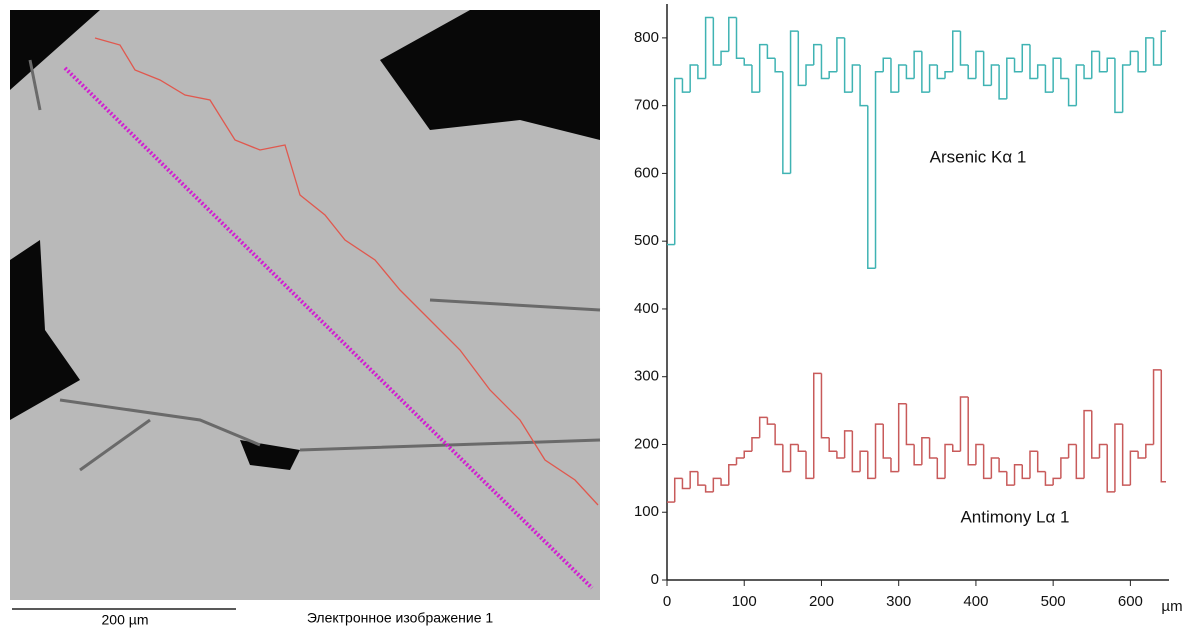 The image size is (1189, 635). Describe the element at coordinates (646, 37) in the screenshot. I see `y-tick-label: 800` at that location.